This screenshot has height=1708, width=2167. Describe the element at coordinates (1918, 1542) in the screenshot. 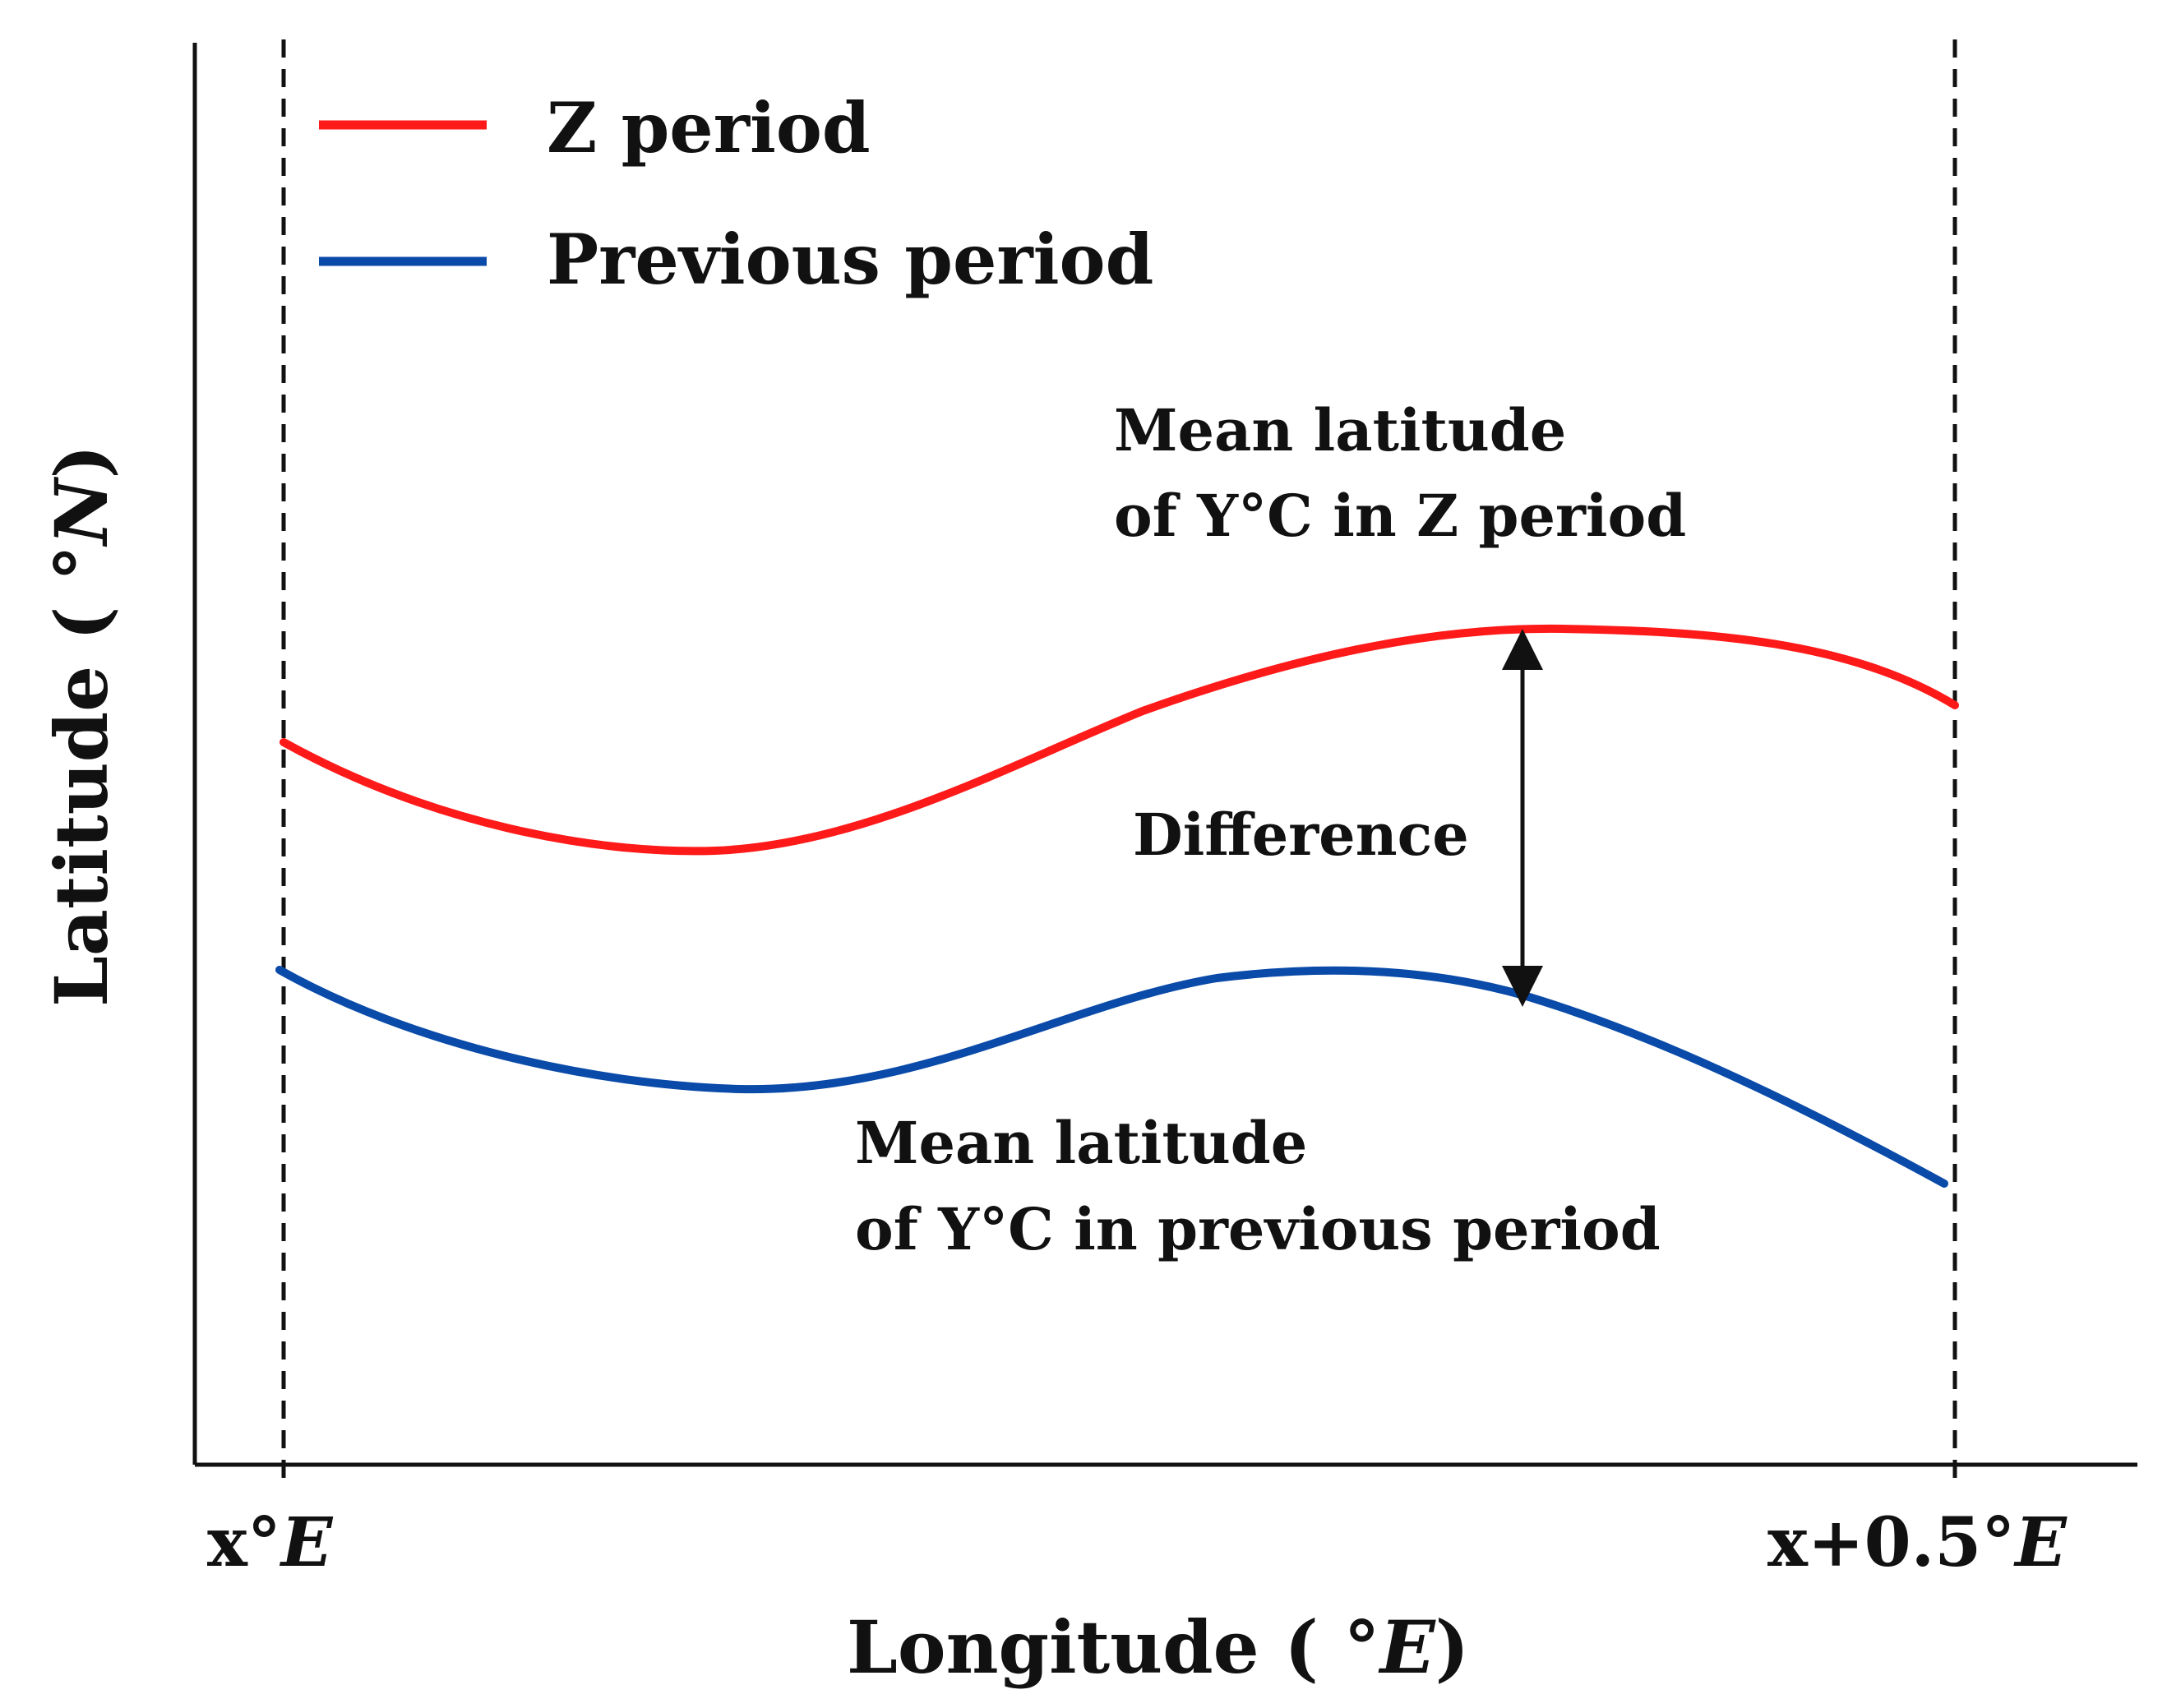

I see `x-tick-right: x+0.5°E` at that location.